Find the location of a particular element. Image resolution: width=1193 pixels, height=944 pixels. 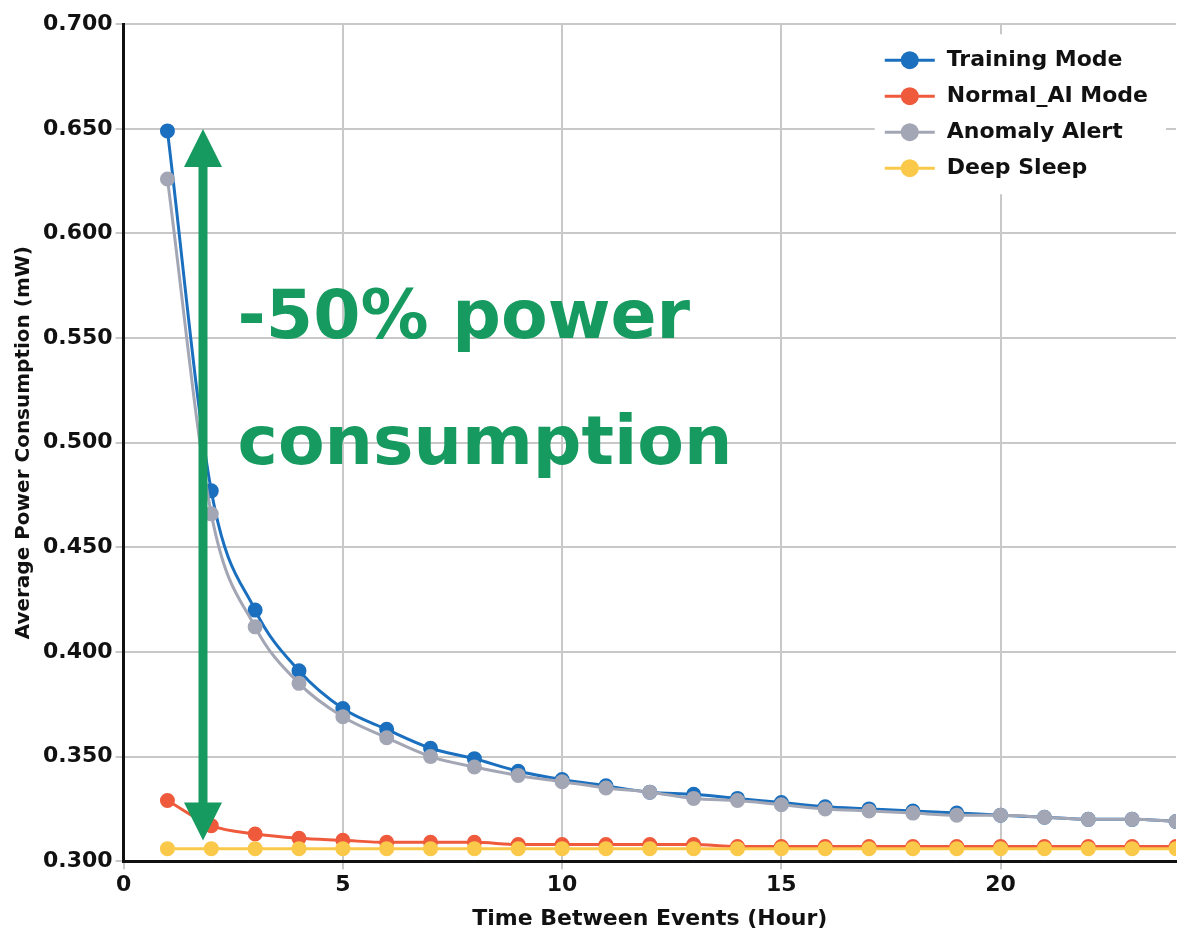

x-tick-label: 0 is located at coordinates (123, 884).